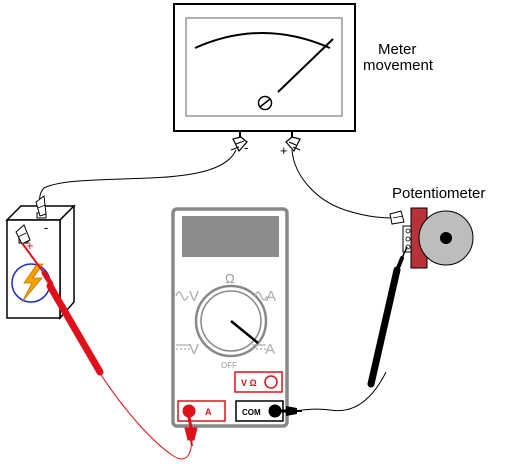 The image size is (507, 468). I want to click on black-probe-handle, so click(384, 327).